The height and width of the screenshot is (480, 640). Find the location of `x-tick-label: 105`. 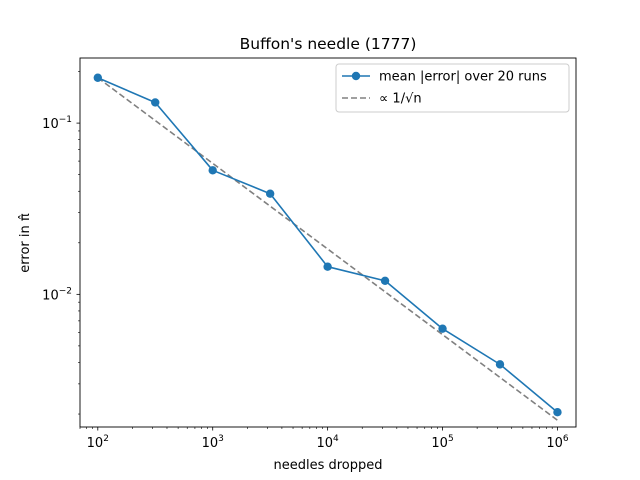

x-tick-label: 105 is located at coordinates (442, 442).